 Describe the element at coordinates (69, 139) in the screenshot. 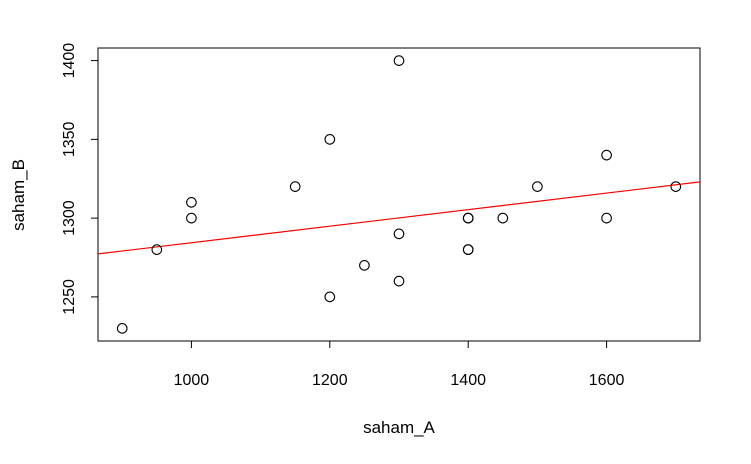

I see `y-tick-label: 1350` at that location.